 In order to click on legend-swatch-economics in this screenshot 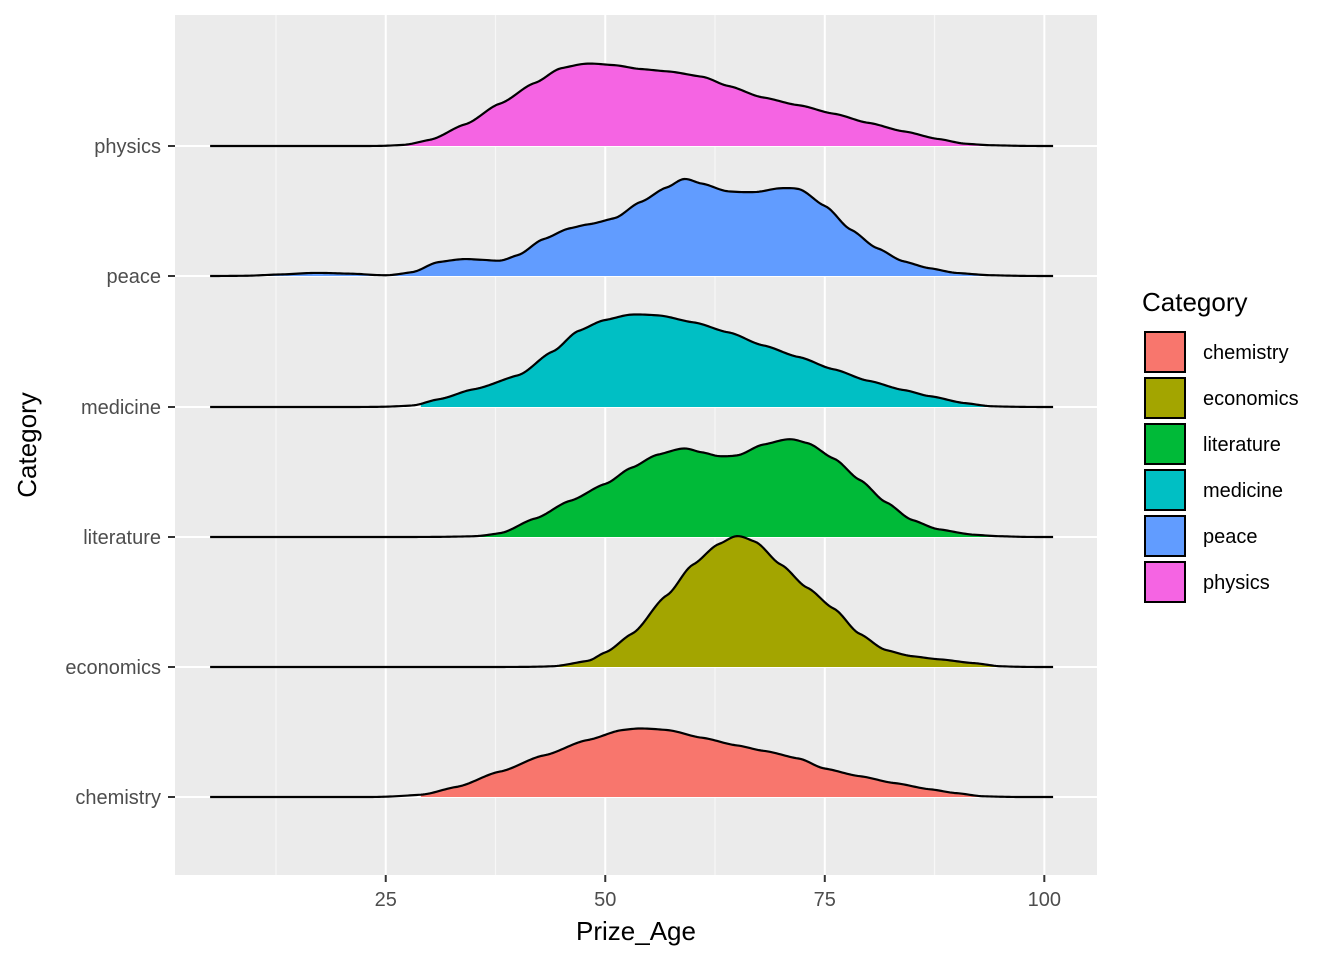, I will do `click(1165, 398)`.